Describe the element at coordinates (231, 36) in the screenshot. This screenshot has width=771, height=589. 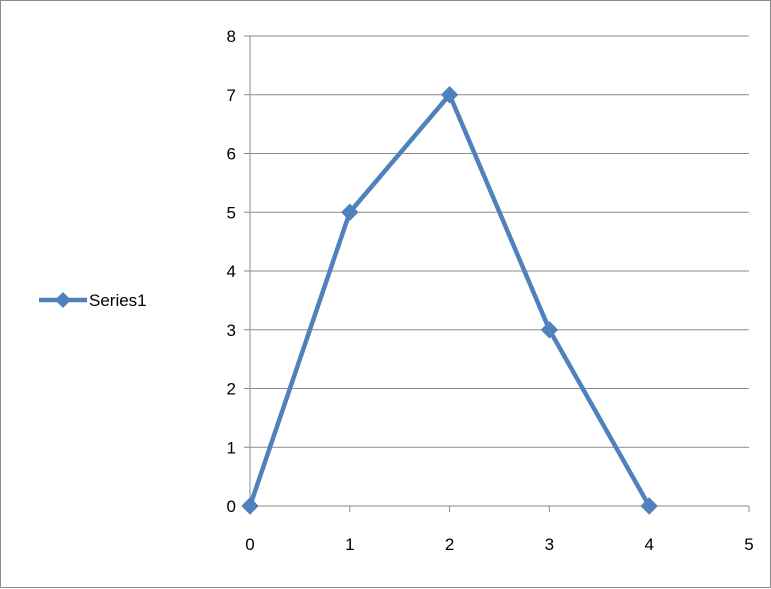
I see `y-tick-label-8: 8` at that location.